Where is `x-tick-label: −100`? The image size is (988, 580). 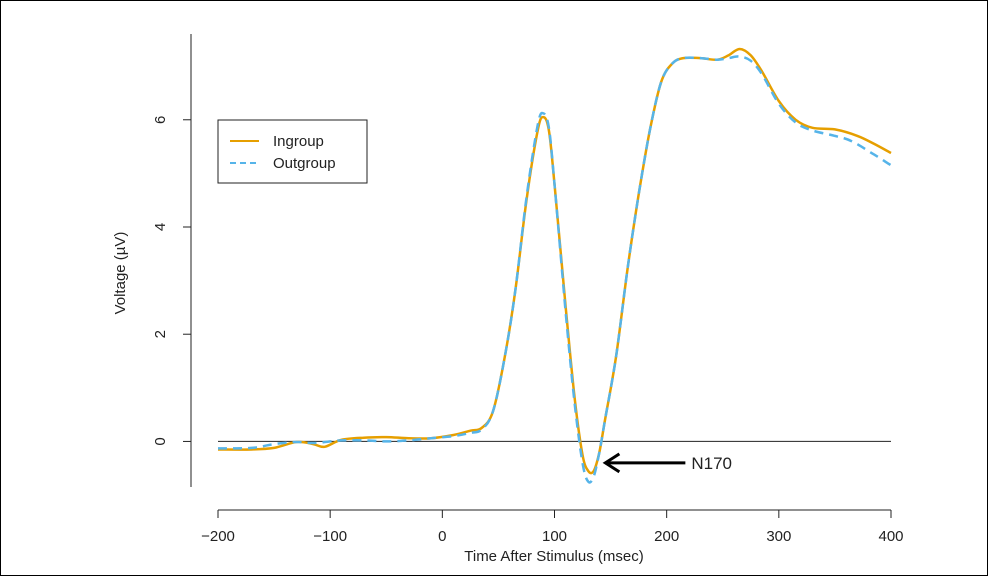
x-tick-label: −100 is located at coordinates (330, 536).